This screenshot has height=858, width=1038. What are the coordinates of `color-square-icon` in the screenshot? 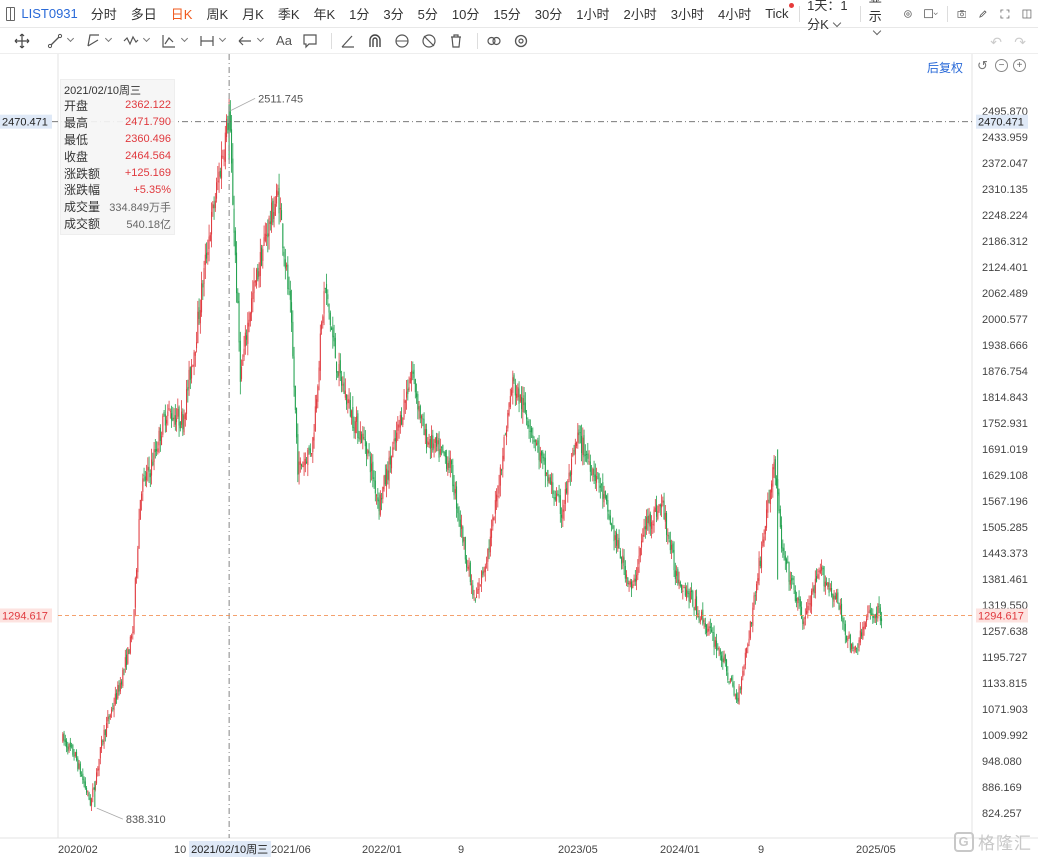 It's located at (931, 14).